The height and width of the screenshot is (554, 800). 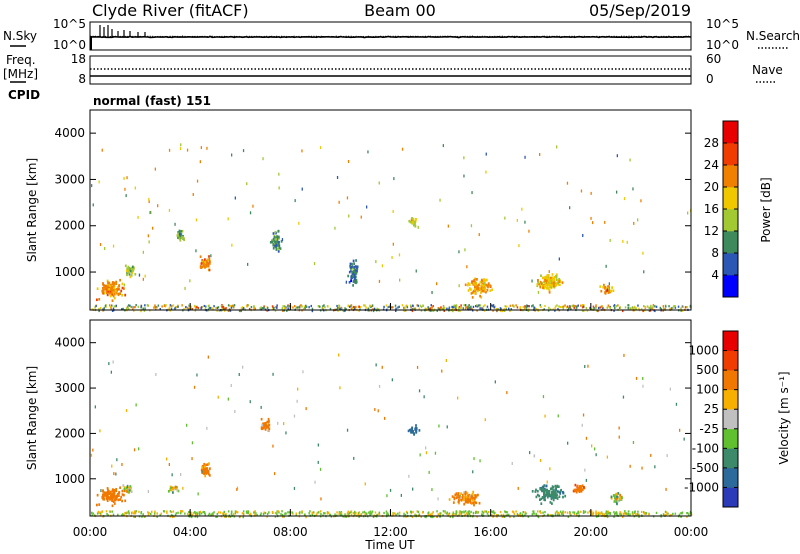 I want to click on cpid-label: CPID, so click(x=24, y=95).